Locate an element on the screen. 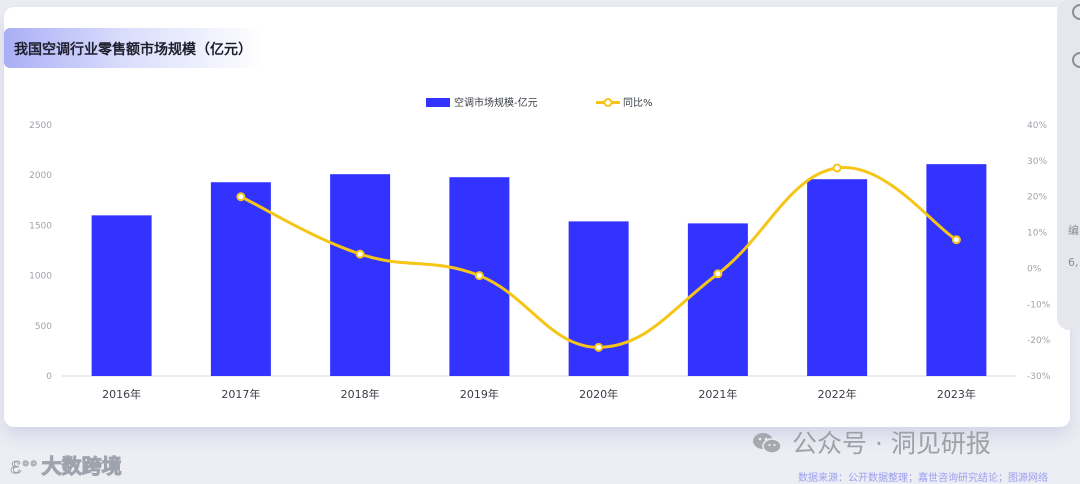 The image size is (1080, 484). x-tick-label: 2016年 is located at coordinates (121, 394).